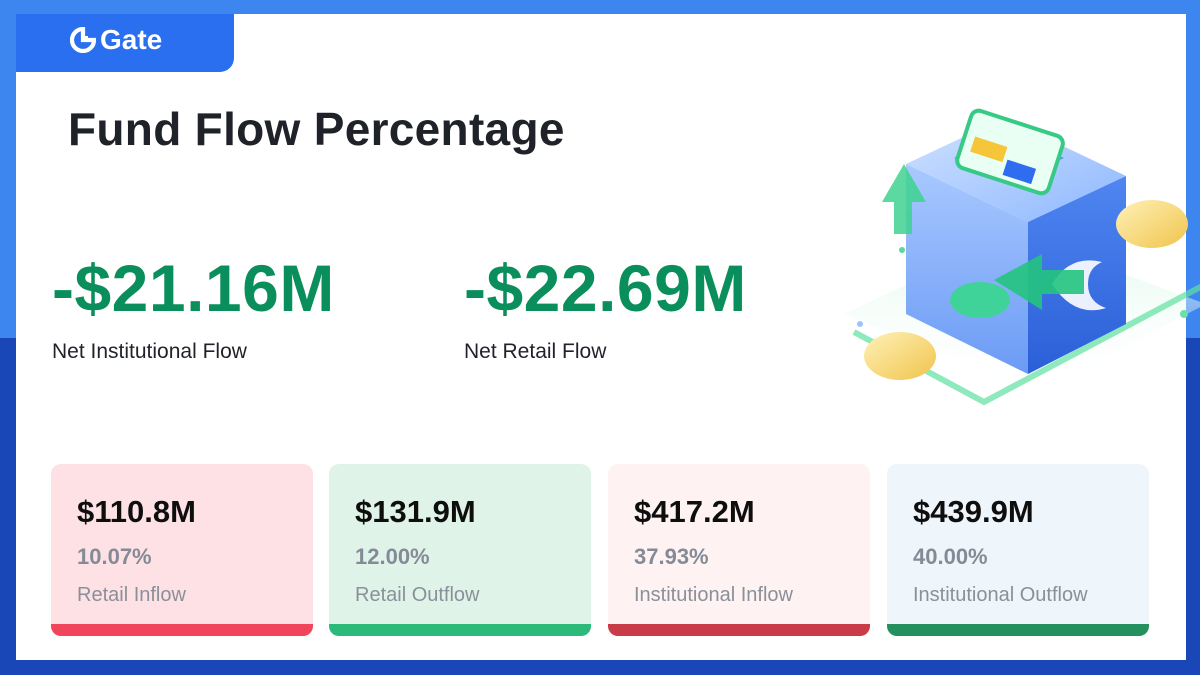 The width and height of the screenshot is (1200, 675). I want to click on institutional-inflow-label: Institutional Inflow, so click(713, 595).